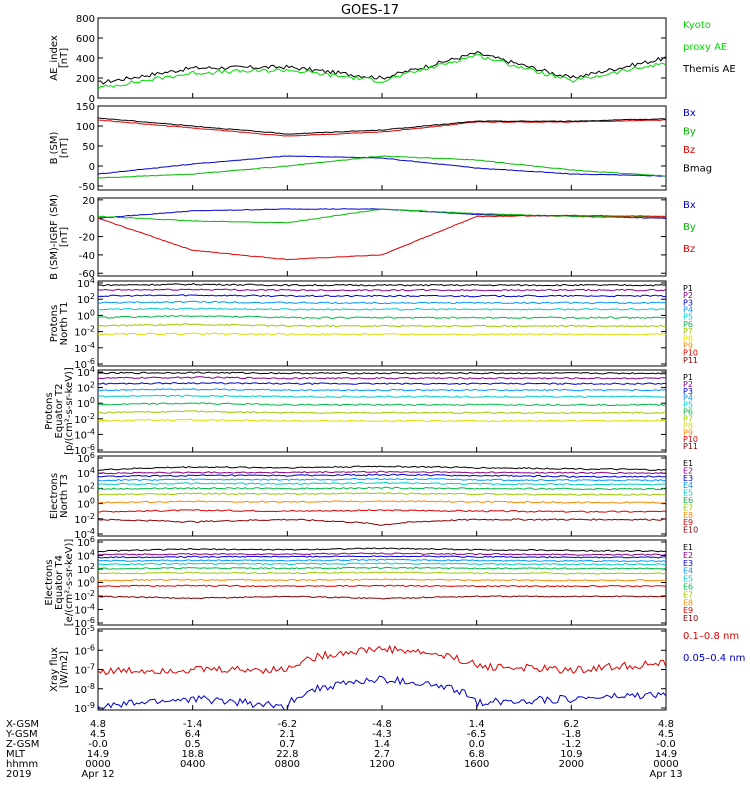  What do you see at coordinates (84, 689) in the screenshot?
I see `y-tick-label: 10-8` at bounding box center [84, 689].